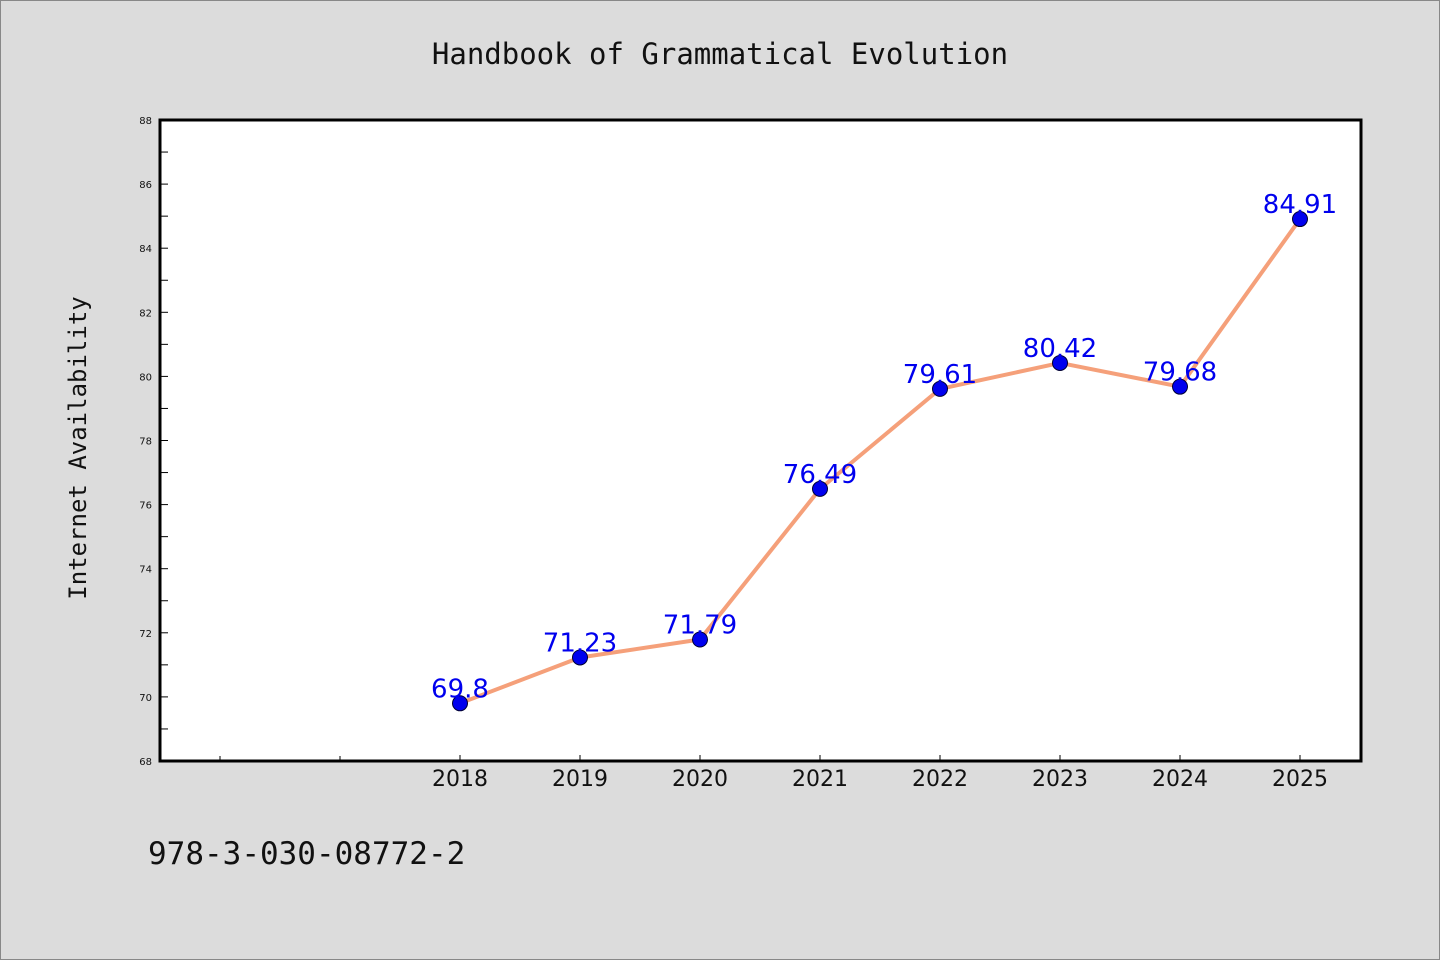  I want to click on x-tick-label: 2025, so click(1300, 779).